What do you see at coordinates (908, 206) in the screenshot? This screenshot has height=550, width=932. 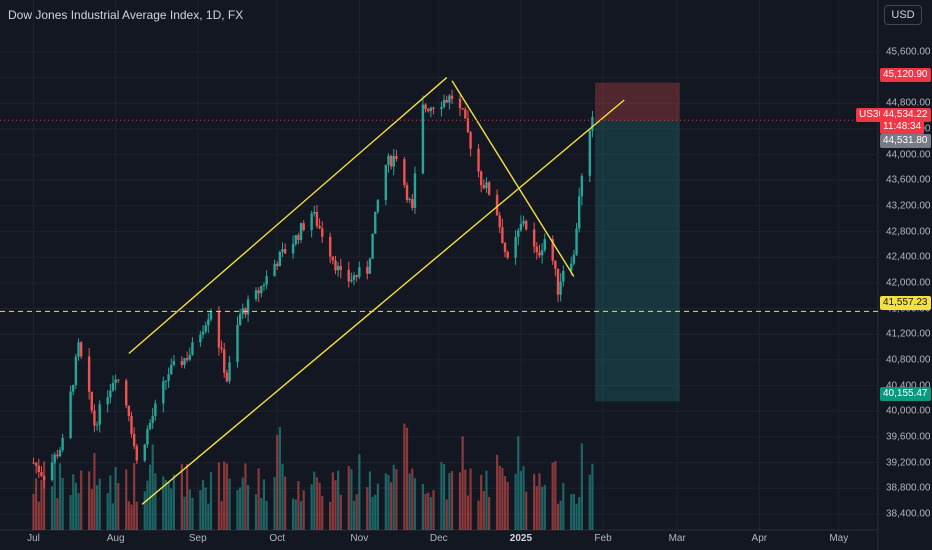 I see `price-tick-label: 43,200.00` at bounding box center [908, 206].